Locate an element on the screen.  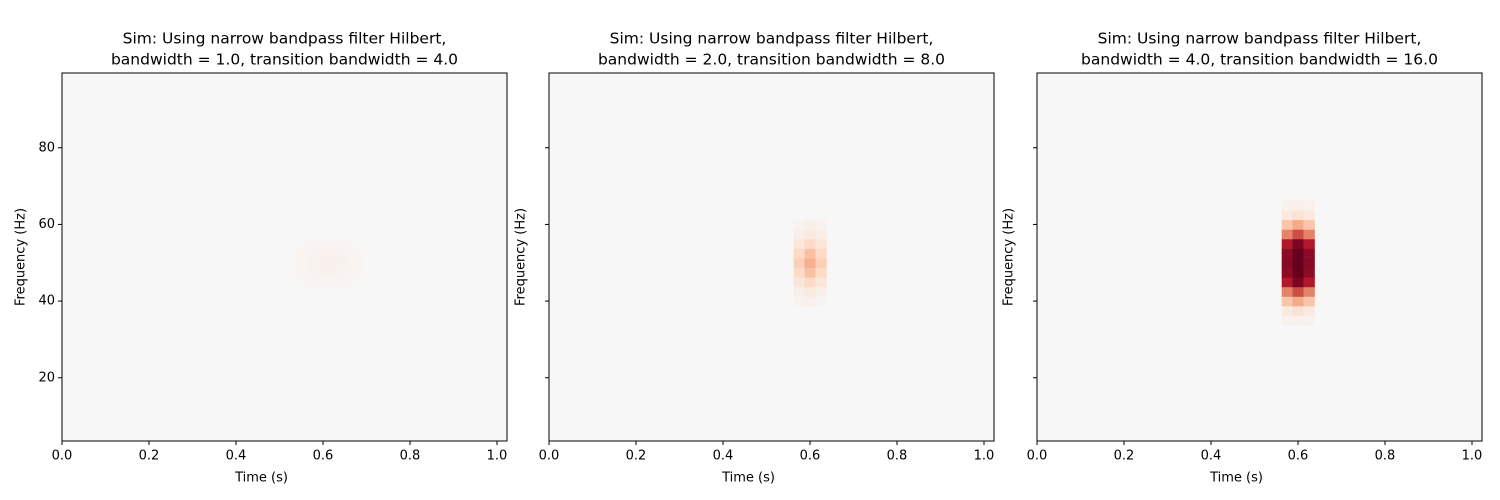
y-tick-label: 60 is located at coordinates (46, 224).